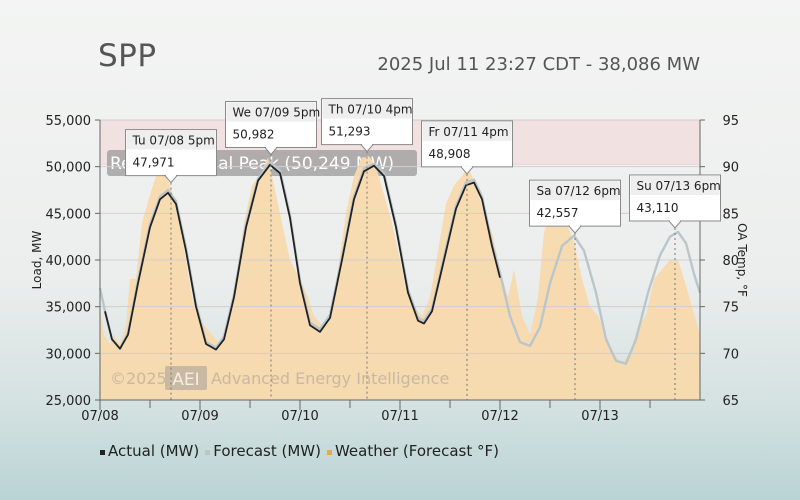 This screenshot has height=500, width=800. Describe the element at coordinates (350, 132) in the screenshot. I see `annotation-value: 51,293` at that location.